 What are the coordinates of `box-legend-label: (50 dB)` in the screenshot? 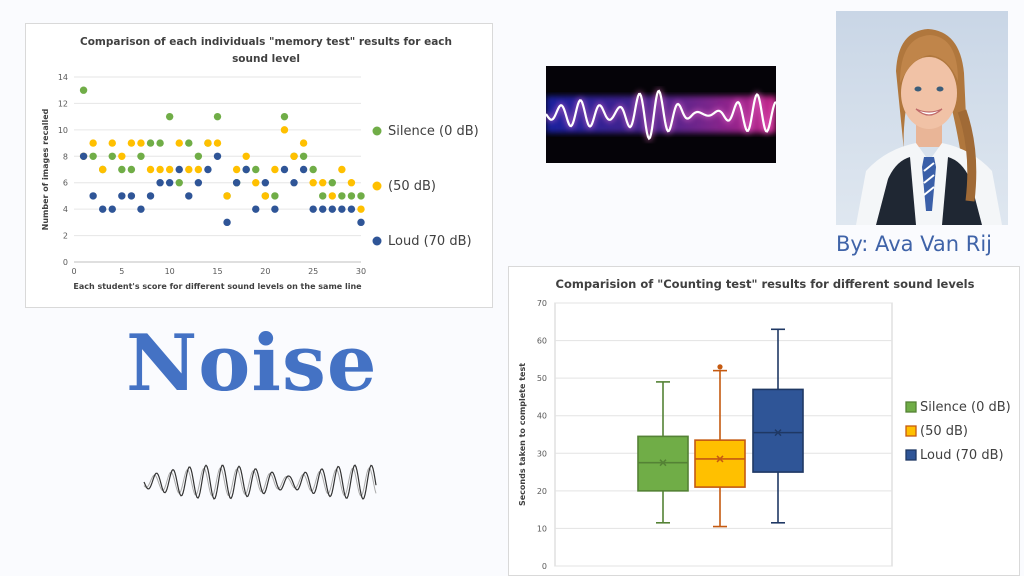 It's located at (944, 431).